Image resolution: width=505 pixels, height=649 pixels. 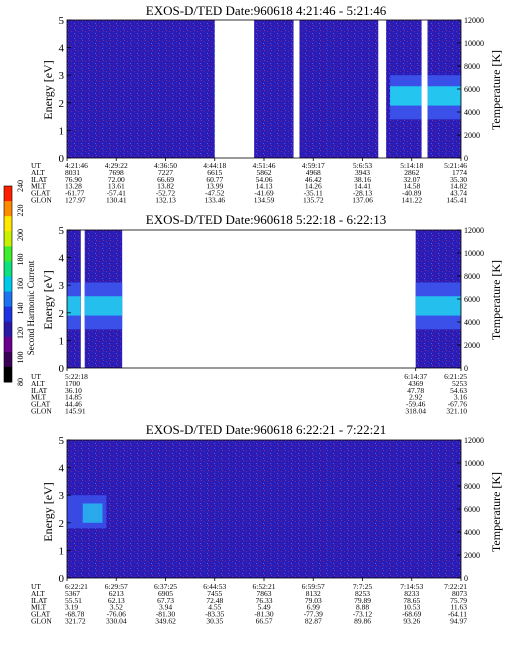 What do you see at coordinates (73, 404) in the screenshot?
I see `table-cell: 44.46` at bounding box center [73, 404].